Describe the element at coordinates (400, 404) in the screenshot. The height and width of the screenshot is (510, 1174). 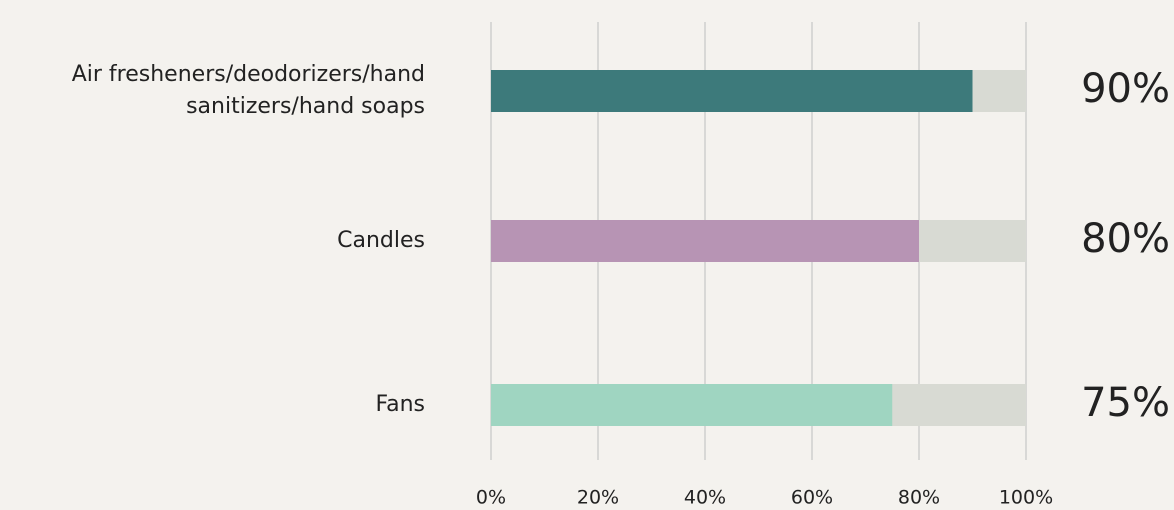
I see `category-label: Fans` at that location.